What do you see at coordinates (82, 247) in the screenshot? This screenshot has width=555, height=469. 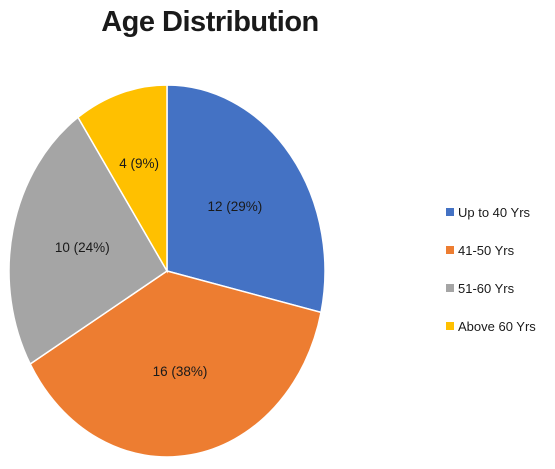 I see `data-label-51-60: 10 (24%)` at bounding box center [82, 247].